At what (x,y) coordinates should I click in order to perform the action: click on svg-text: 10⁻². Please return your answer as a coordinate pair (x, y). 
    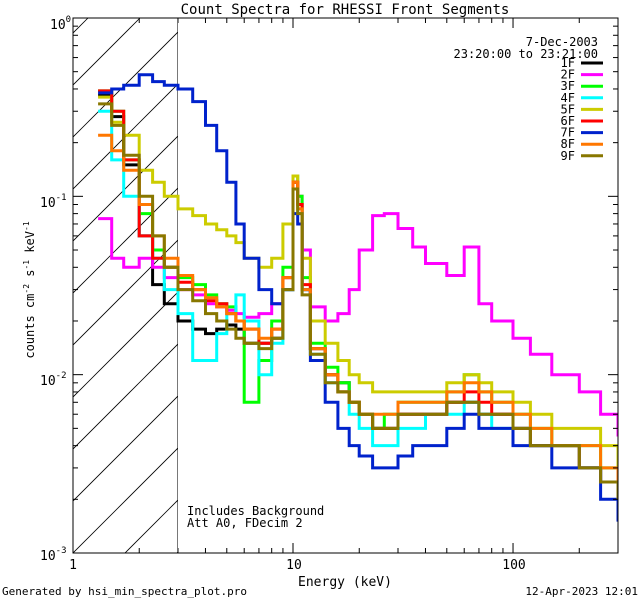
    Looking at the image, I should click on (53, 380).